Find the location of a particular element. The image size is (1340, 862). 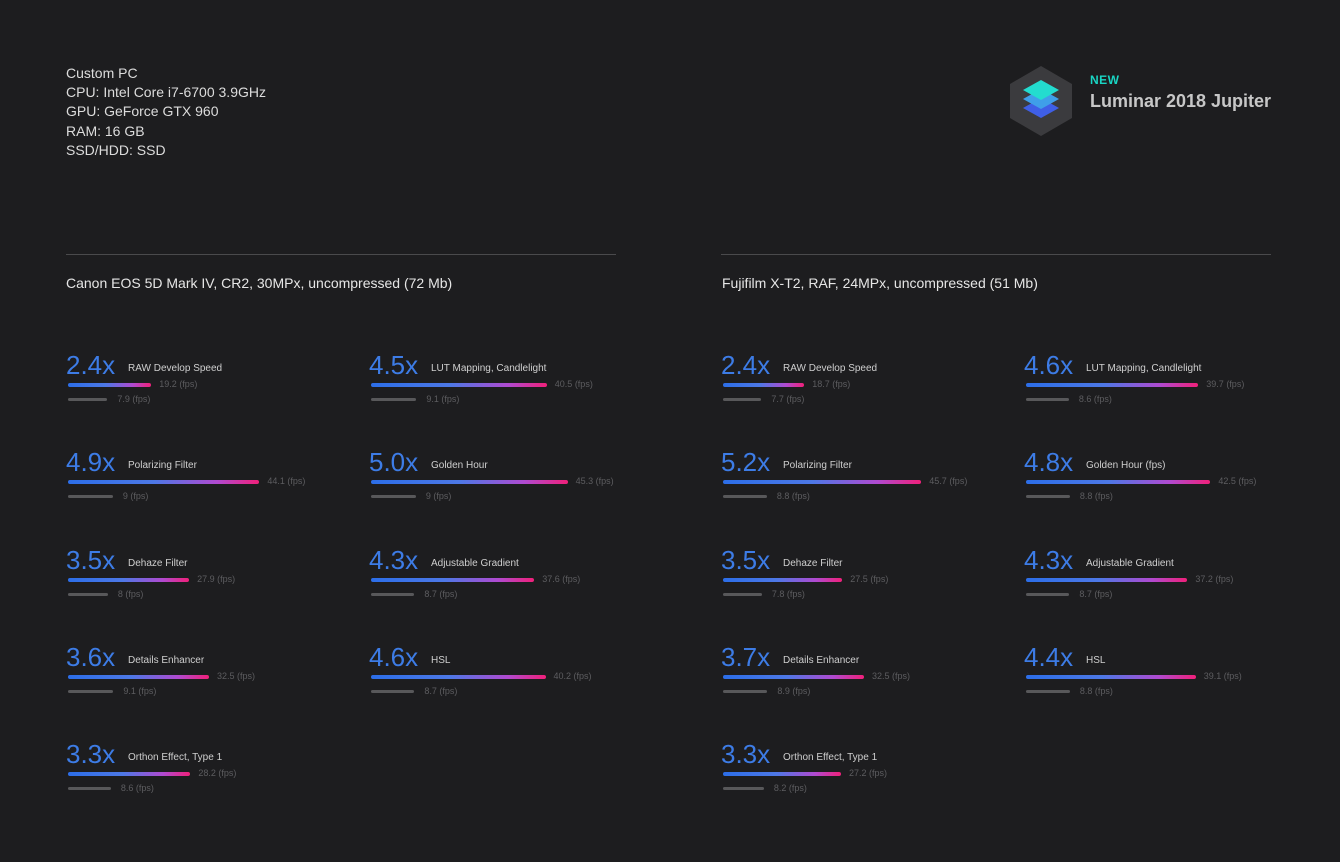

old-fps-value: 8 (fps) is located at coordinates (130, 594).